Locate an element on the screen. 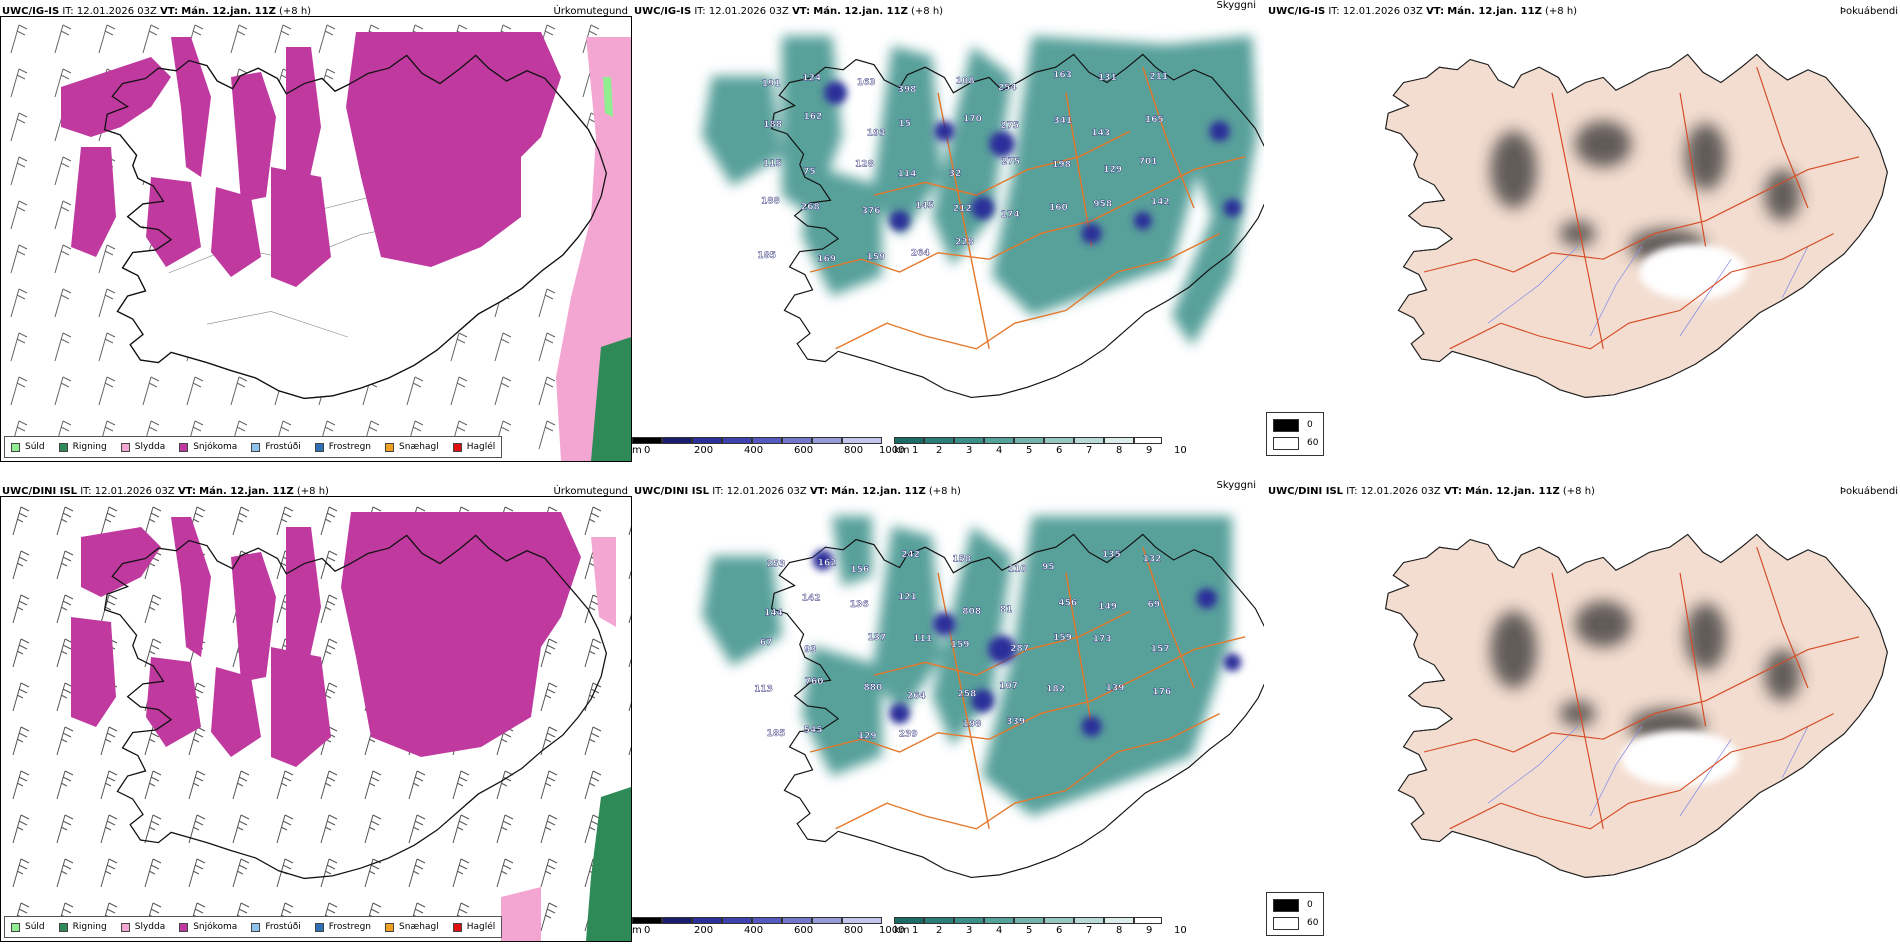  ceiling-label: 188 is located at coordinates (772, 125).